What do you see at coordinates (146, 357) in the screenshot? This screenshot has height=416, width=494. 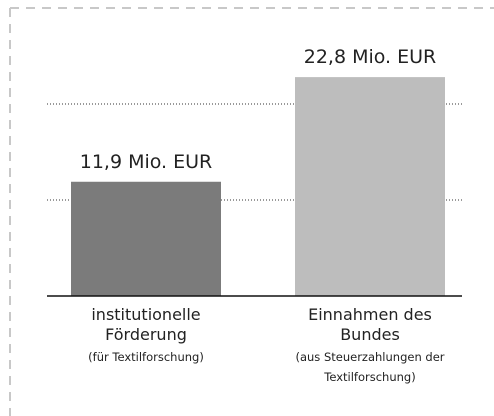 I see `category-note: (für Textilforschung)` at bounding box center [146, 357].